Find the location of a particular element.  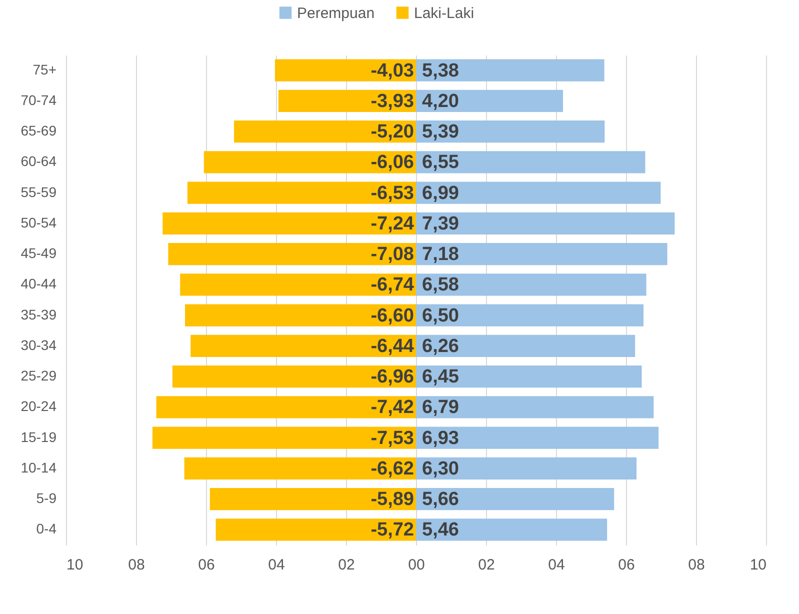

data-label: -4,03 is located at coordinates (392, 71).